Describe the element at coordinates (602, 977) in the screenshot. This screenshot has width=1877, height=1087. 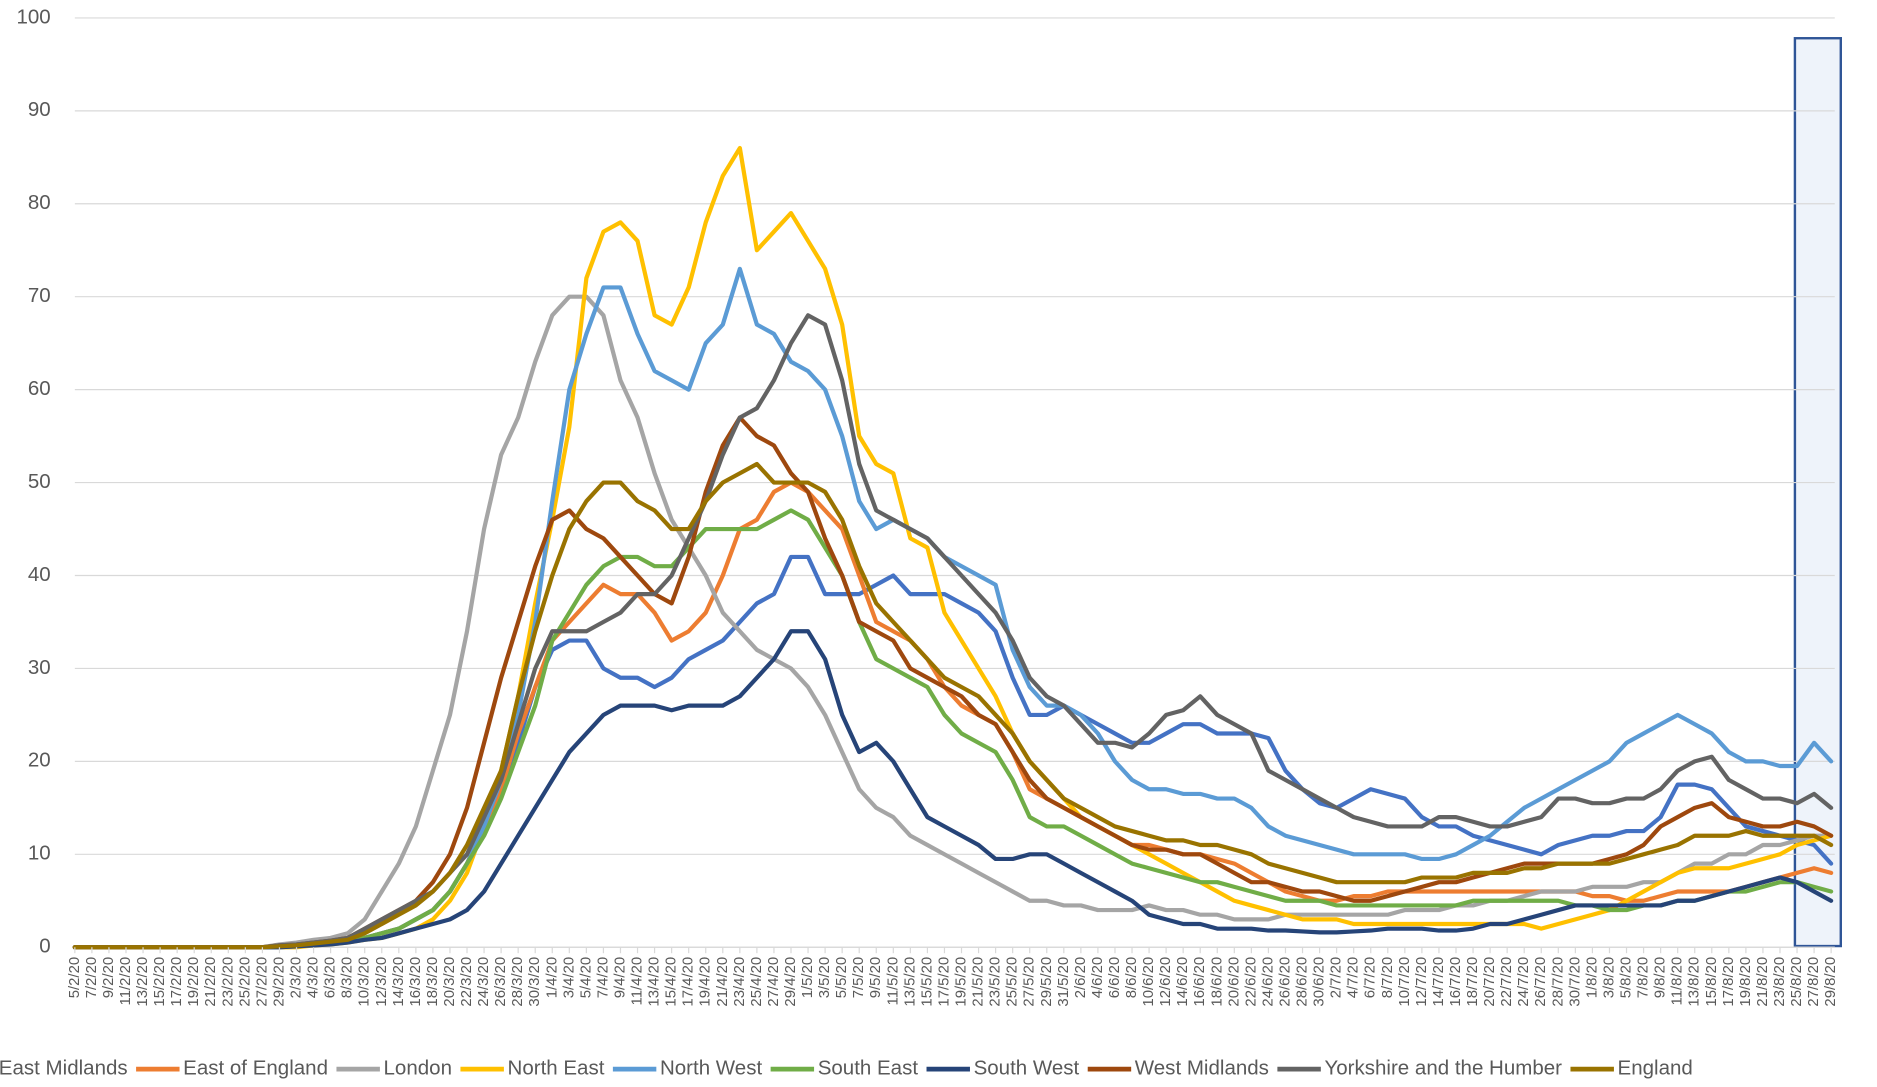
I see `x-tick-label: 7/4/20` at that location.